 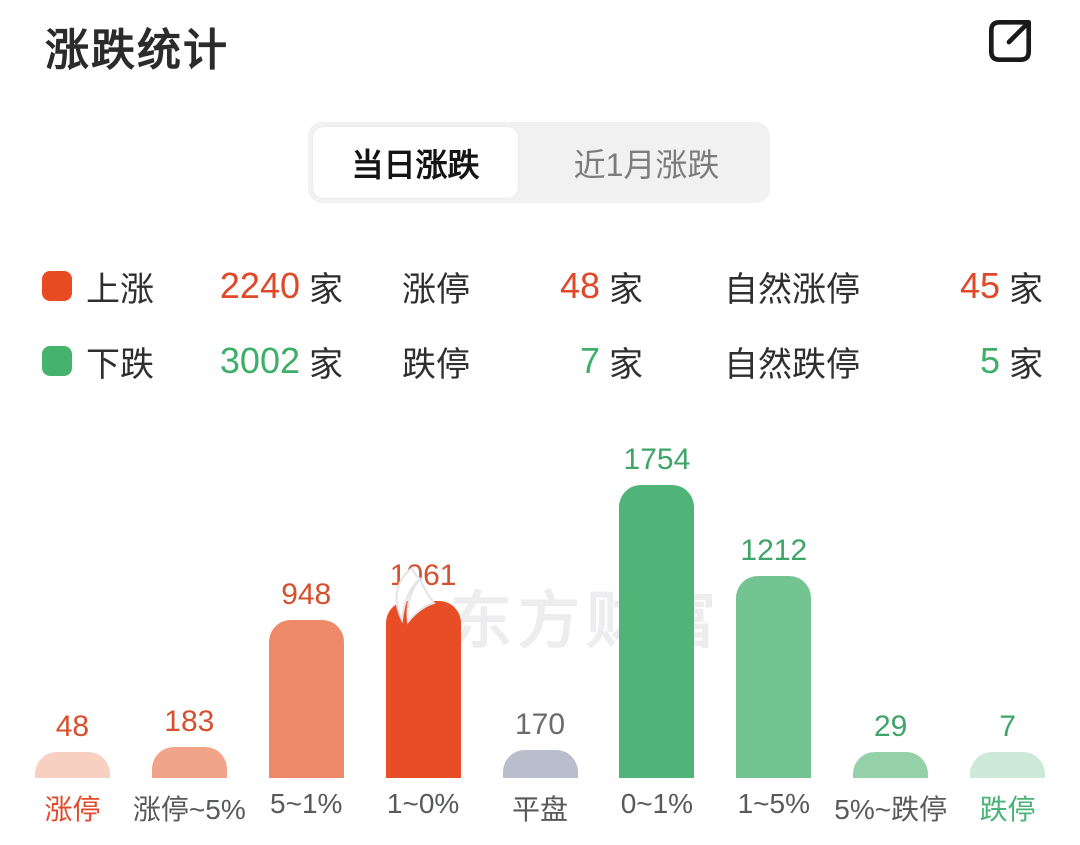 I want to click on natural-limit-up-unit: 家, so click(x=1026, y=289).